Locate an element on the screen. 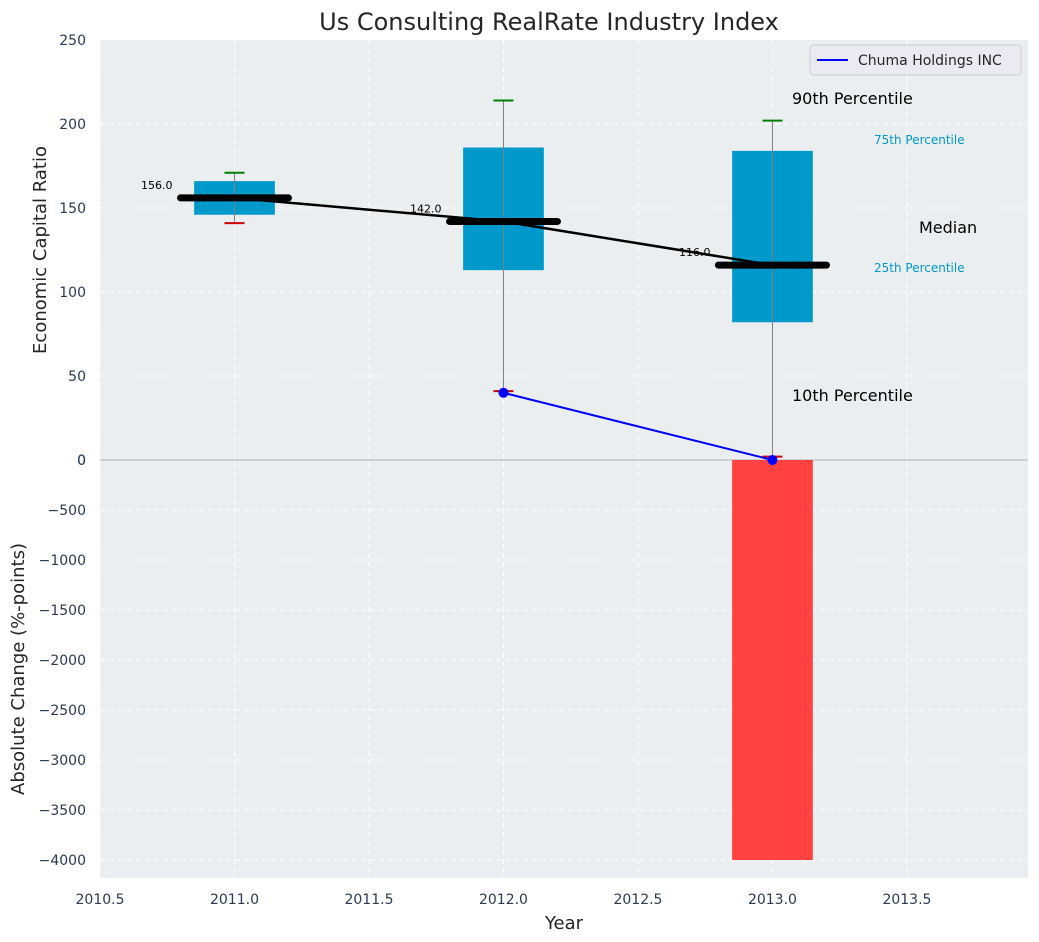 The width and height of the screenshot is (1039, 942). x-tick-label: 2012.5 is located at coordinates (637, 900).